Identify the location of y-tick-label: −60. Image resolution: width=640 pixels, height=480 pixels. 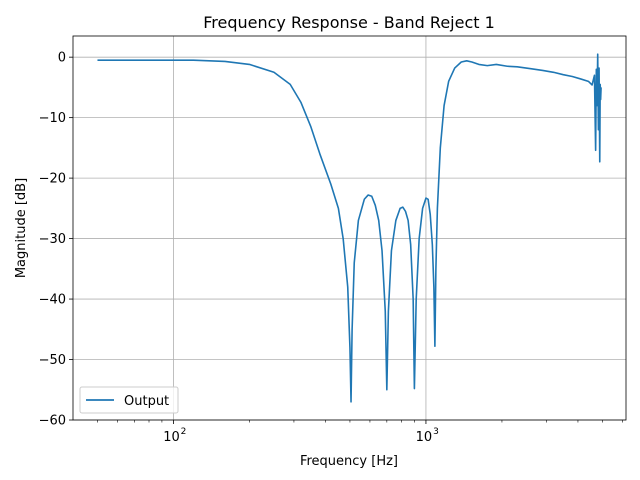
(52, 421).